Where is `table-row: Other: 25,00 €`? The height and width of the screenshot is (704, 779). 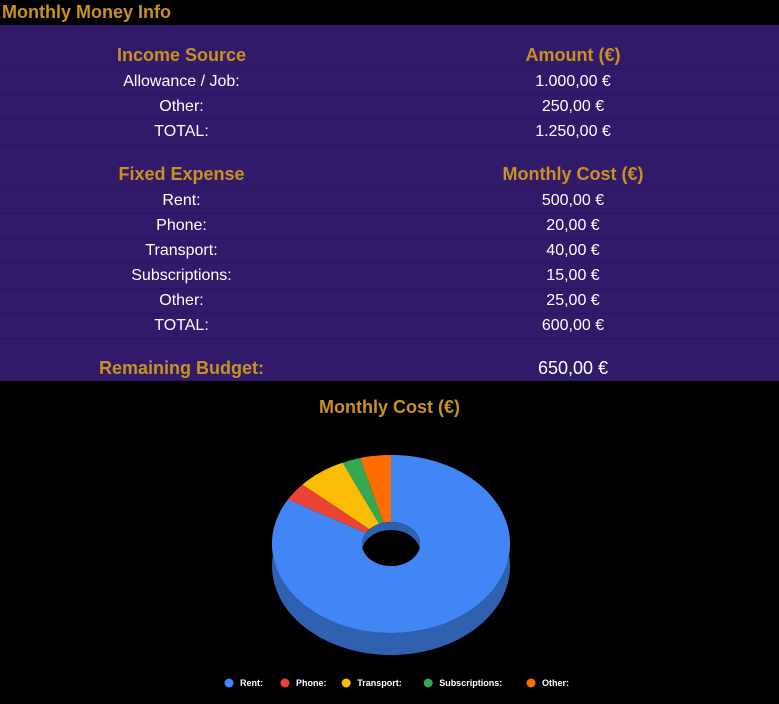 table-row: Other: 25,00 € is located at coordinates (389, 301).